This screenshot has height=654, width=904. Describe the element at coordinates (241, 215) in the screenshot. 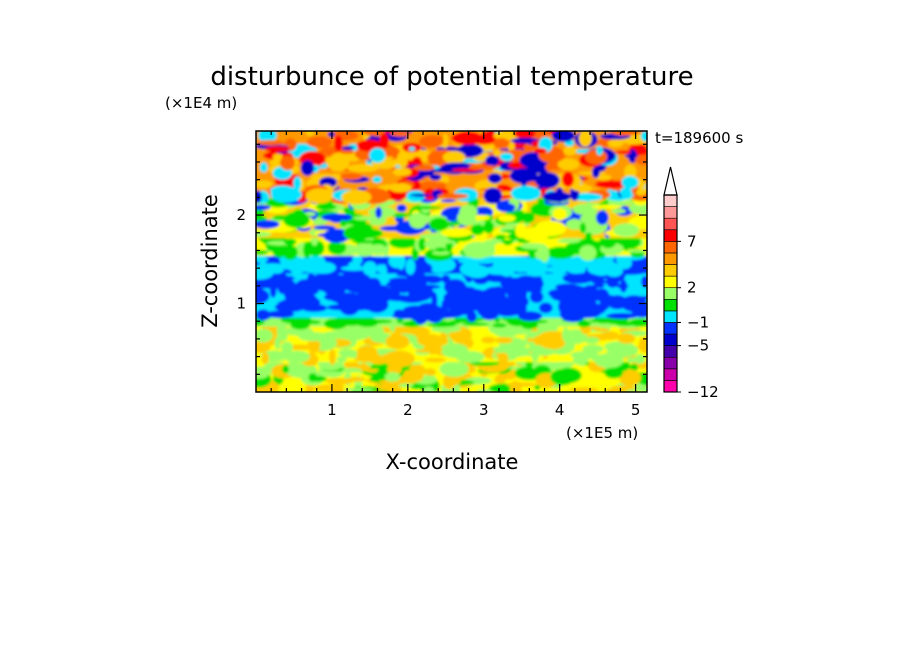

I see `y-tick-label: 2` at that location.